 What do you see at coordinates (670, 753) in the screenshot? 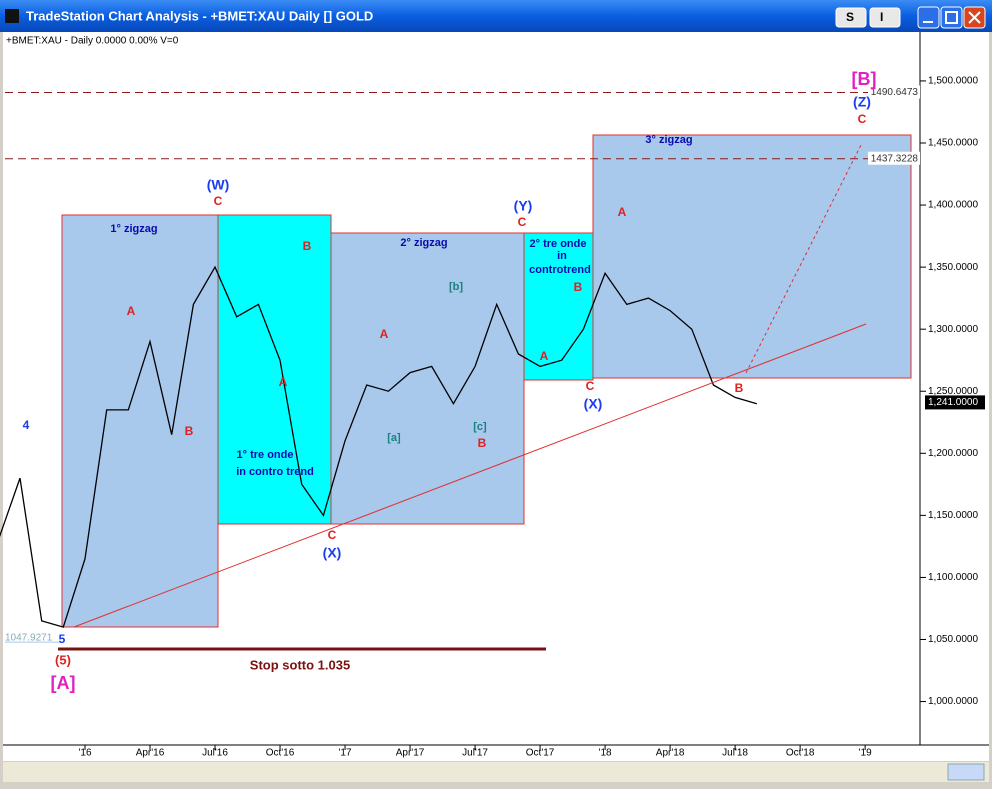
I see `x-tick-label: Apr'18` at bounding box center [670, 753].